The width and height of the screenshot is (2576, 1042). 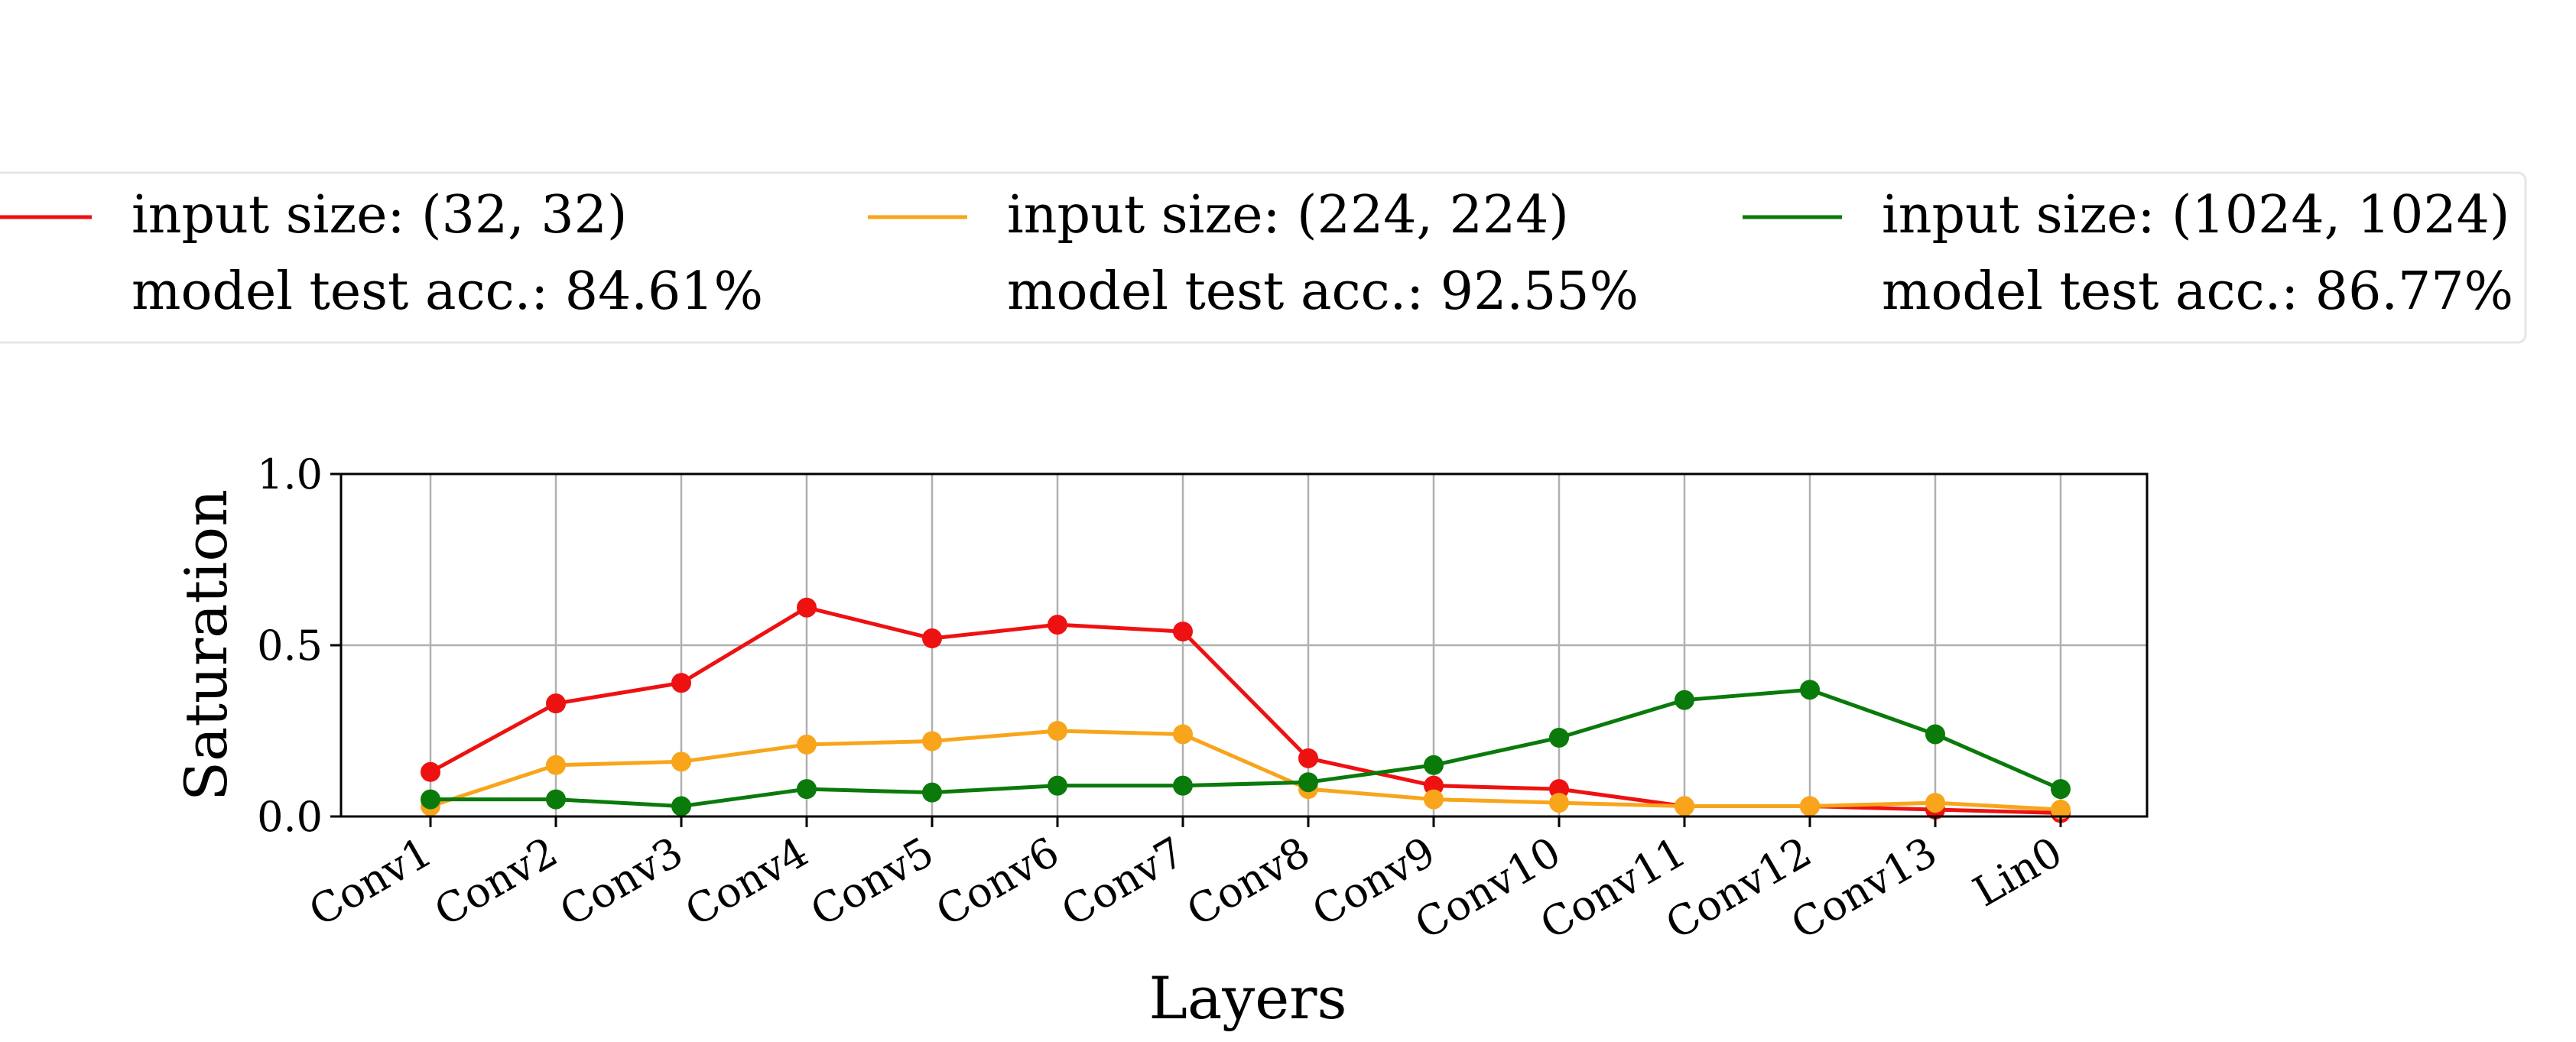 What do you see at coordinates (448, 291) in the screenshot?
I see `legend-accuracy: model test acc.: 84.61%` at bounding box center [448, 291].